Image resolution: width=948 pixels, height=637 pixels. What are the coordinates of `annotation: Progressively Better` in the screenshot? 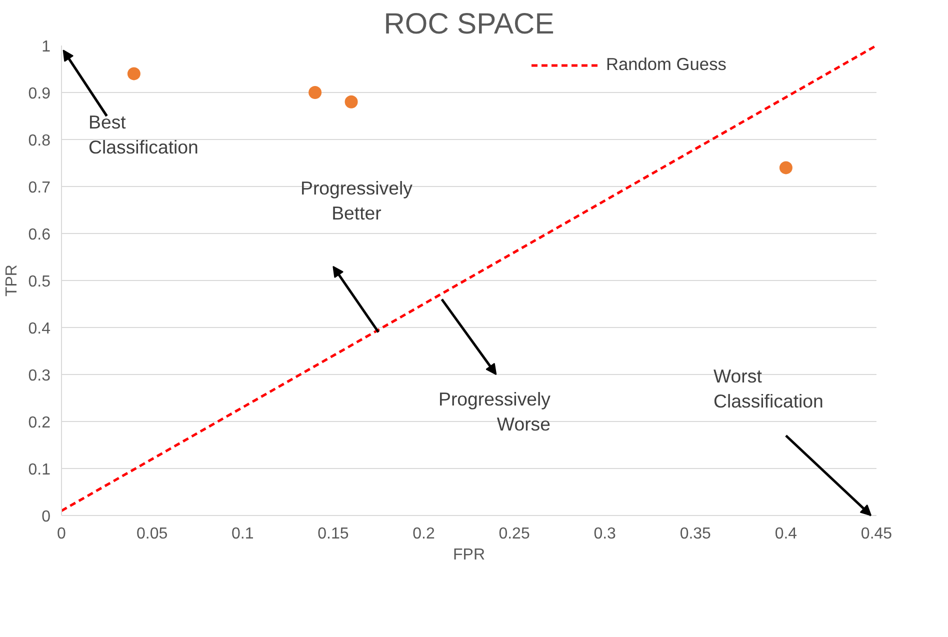 It's located at (357, 201).